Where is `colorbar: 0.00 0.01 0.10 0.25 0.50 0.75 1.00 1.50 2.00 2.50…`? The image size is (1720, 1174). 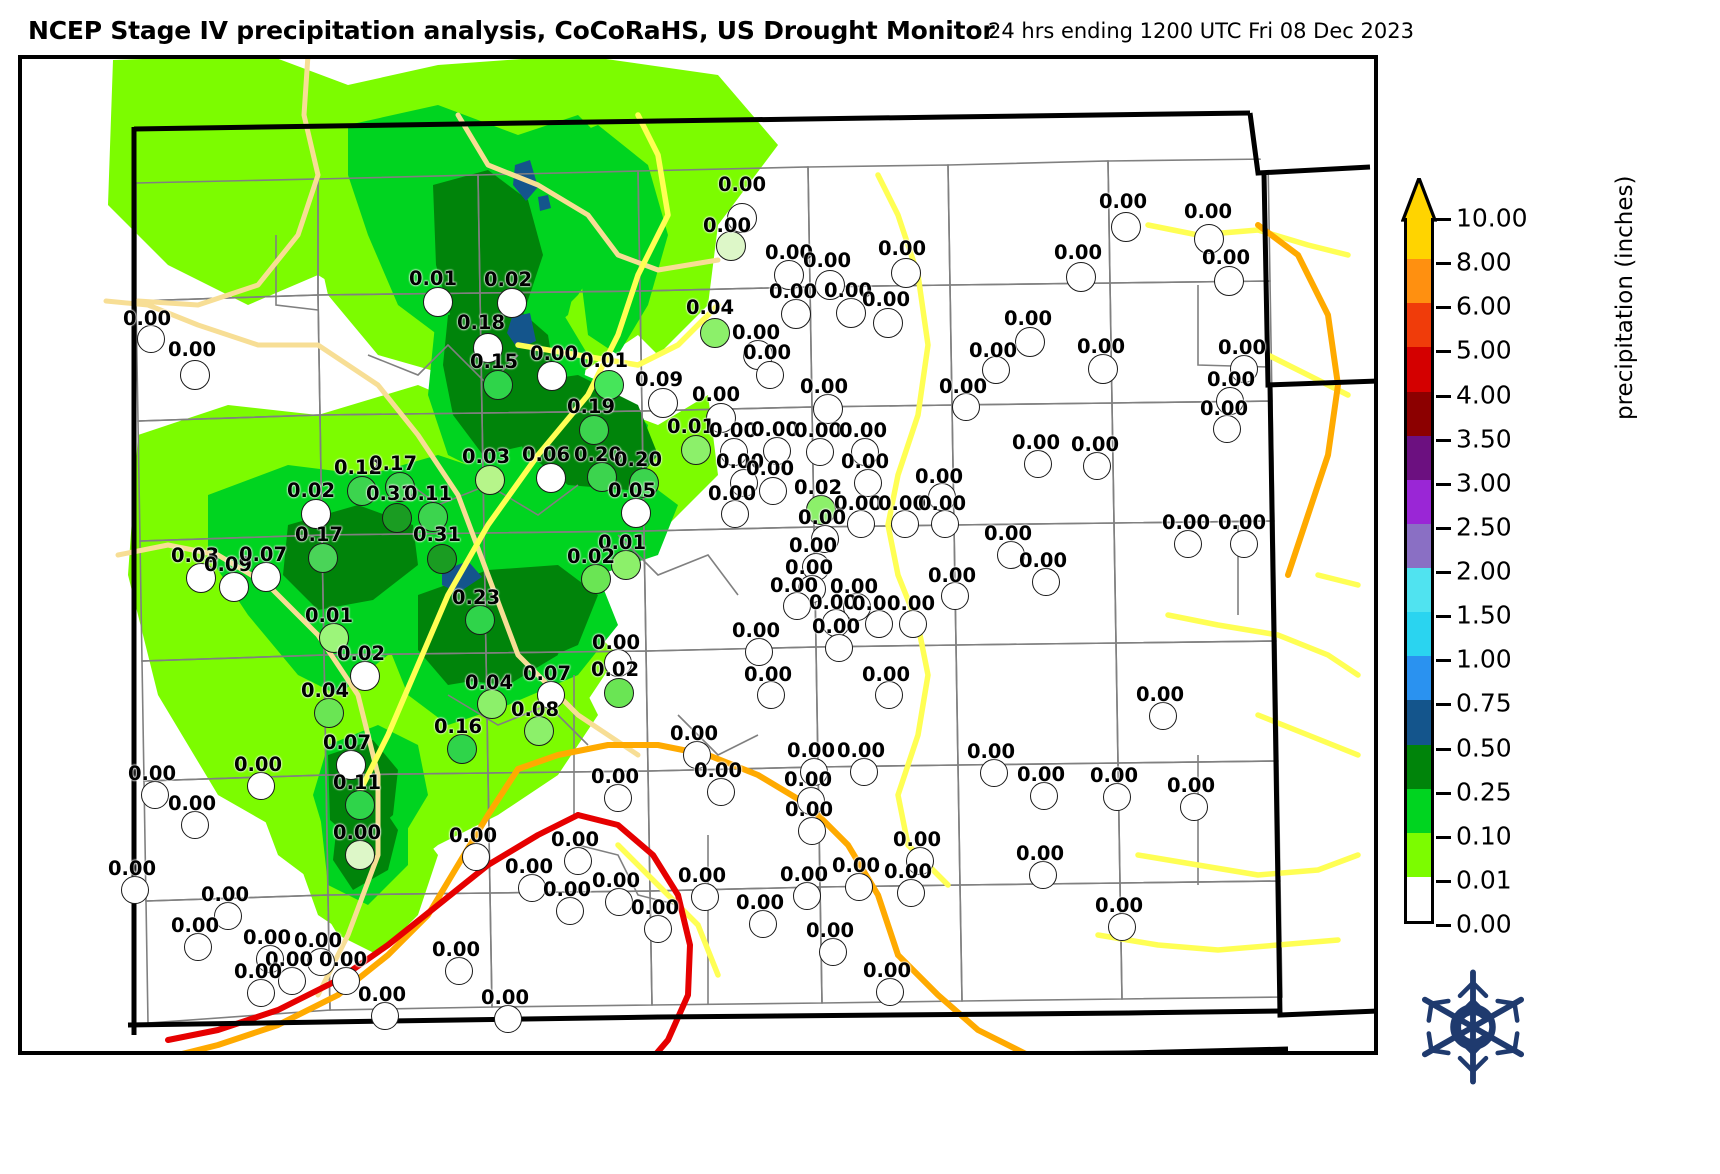
colorbar: 0.00 0.01 0.10 0.25 0.50 0.75 1.00 1.50 2.00 2.50… is located at coordinates (1463, 559).